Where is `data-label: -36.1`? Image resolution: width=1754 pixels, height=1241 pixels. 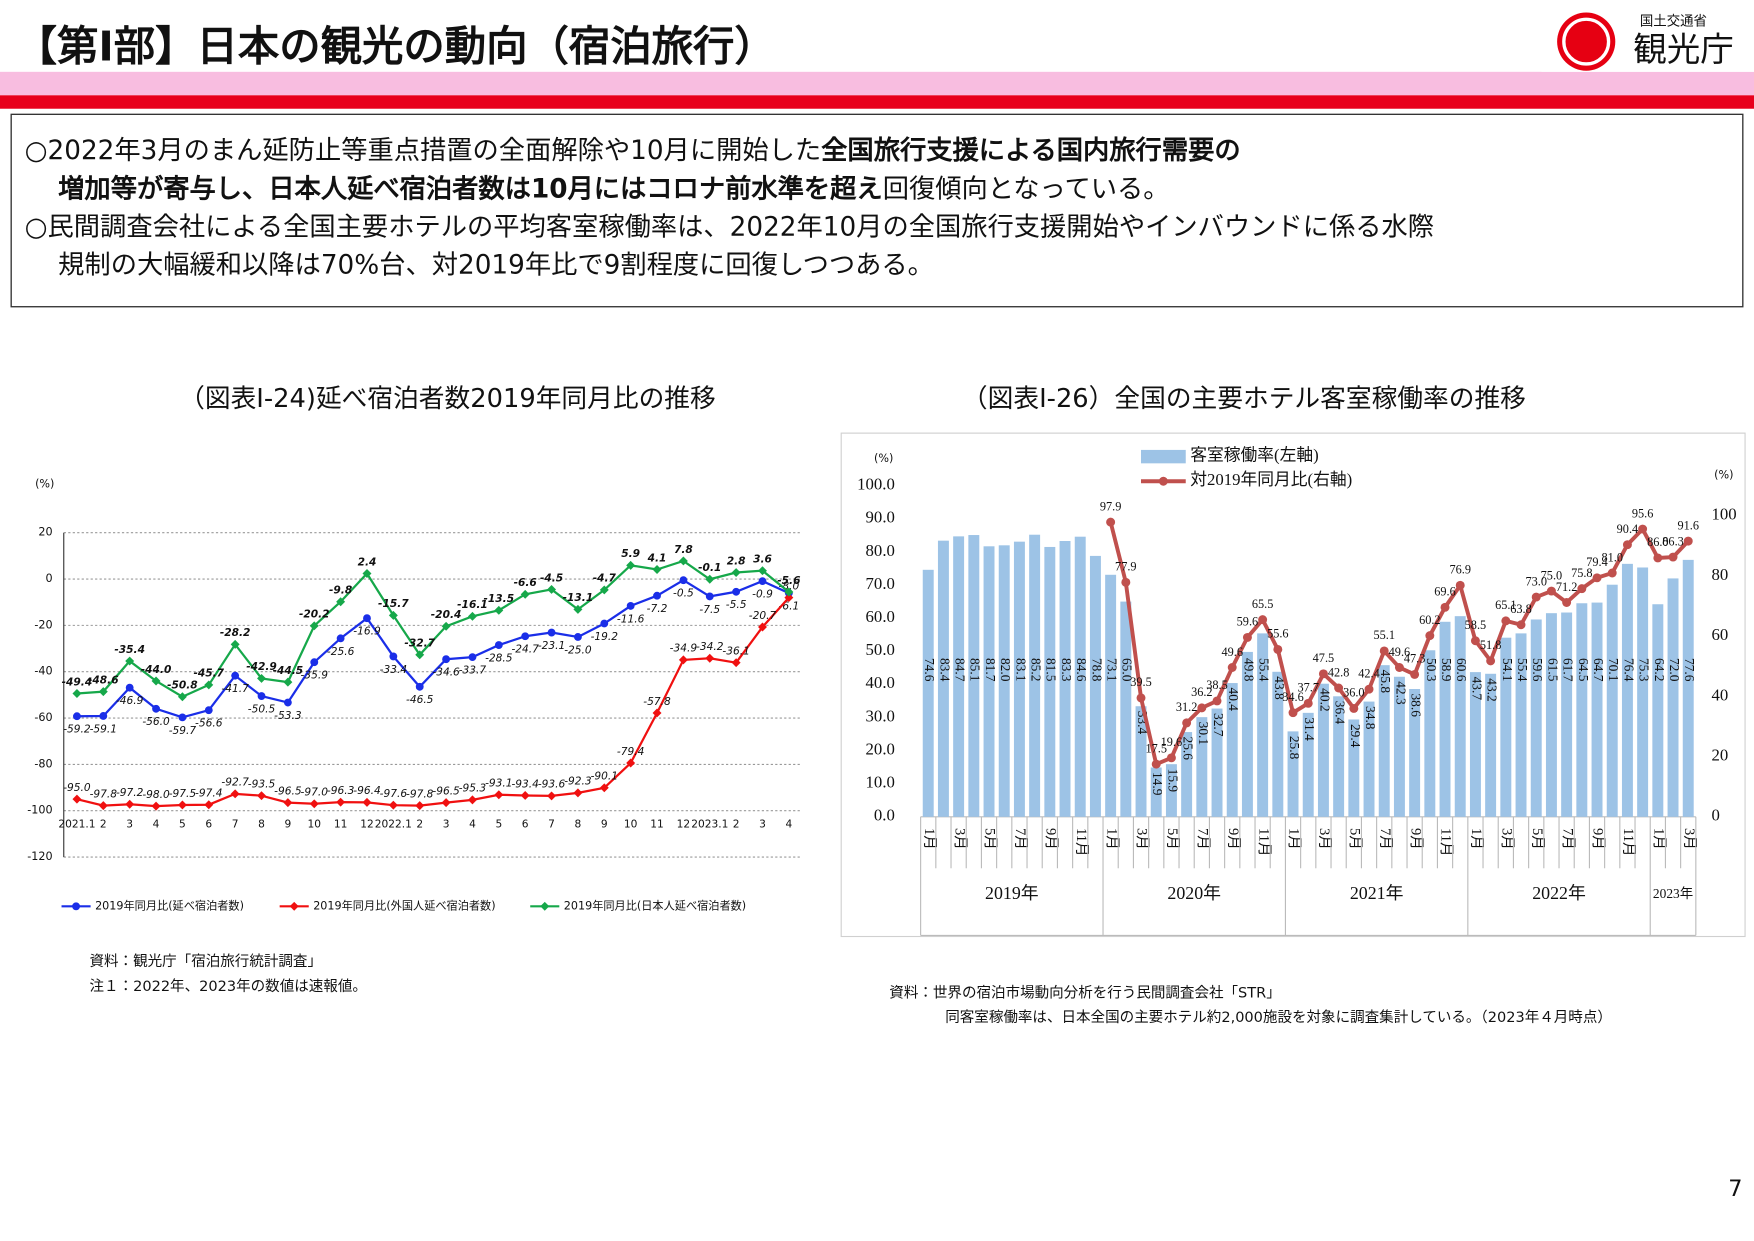 data-label: -36.1 is located at coordinates (735, 650).